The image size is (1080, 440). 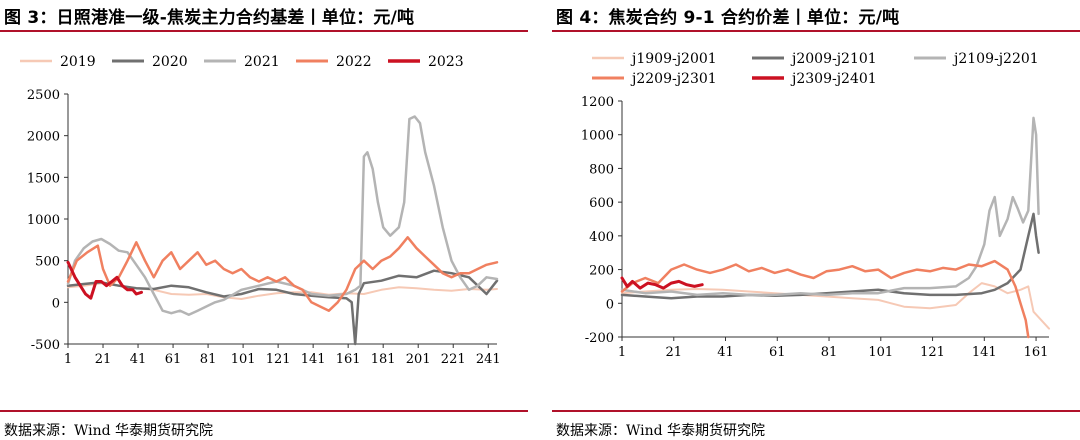 What do you see at coordinates (995, 59) in the screenshot?
I see `legend-label: j2109-j2201` at bounding box center [995, 59].